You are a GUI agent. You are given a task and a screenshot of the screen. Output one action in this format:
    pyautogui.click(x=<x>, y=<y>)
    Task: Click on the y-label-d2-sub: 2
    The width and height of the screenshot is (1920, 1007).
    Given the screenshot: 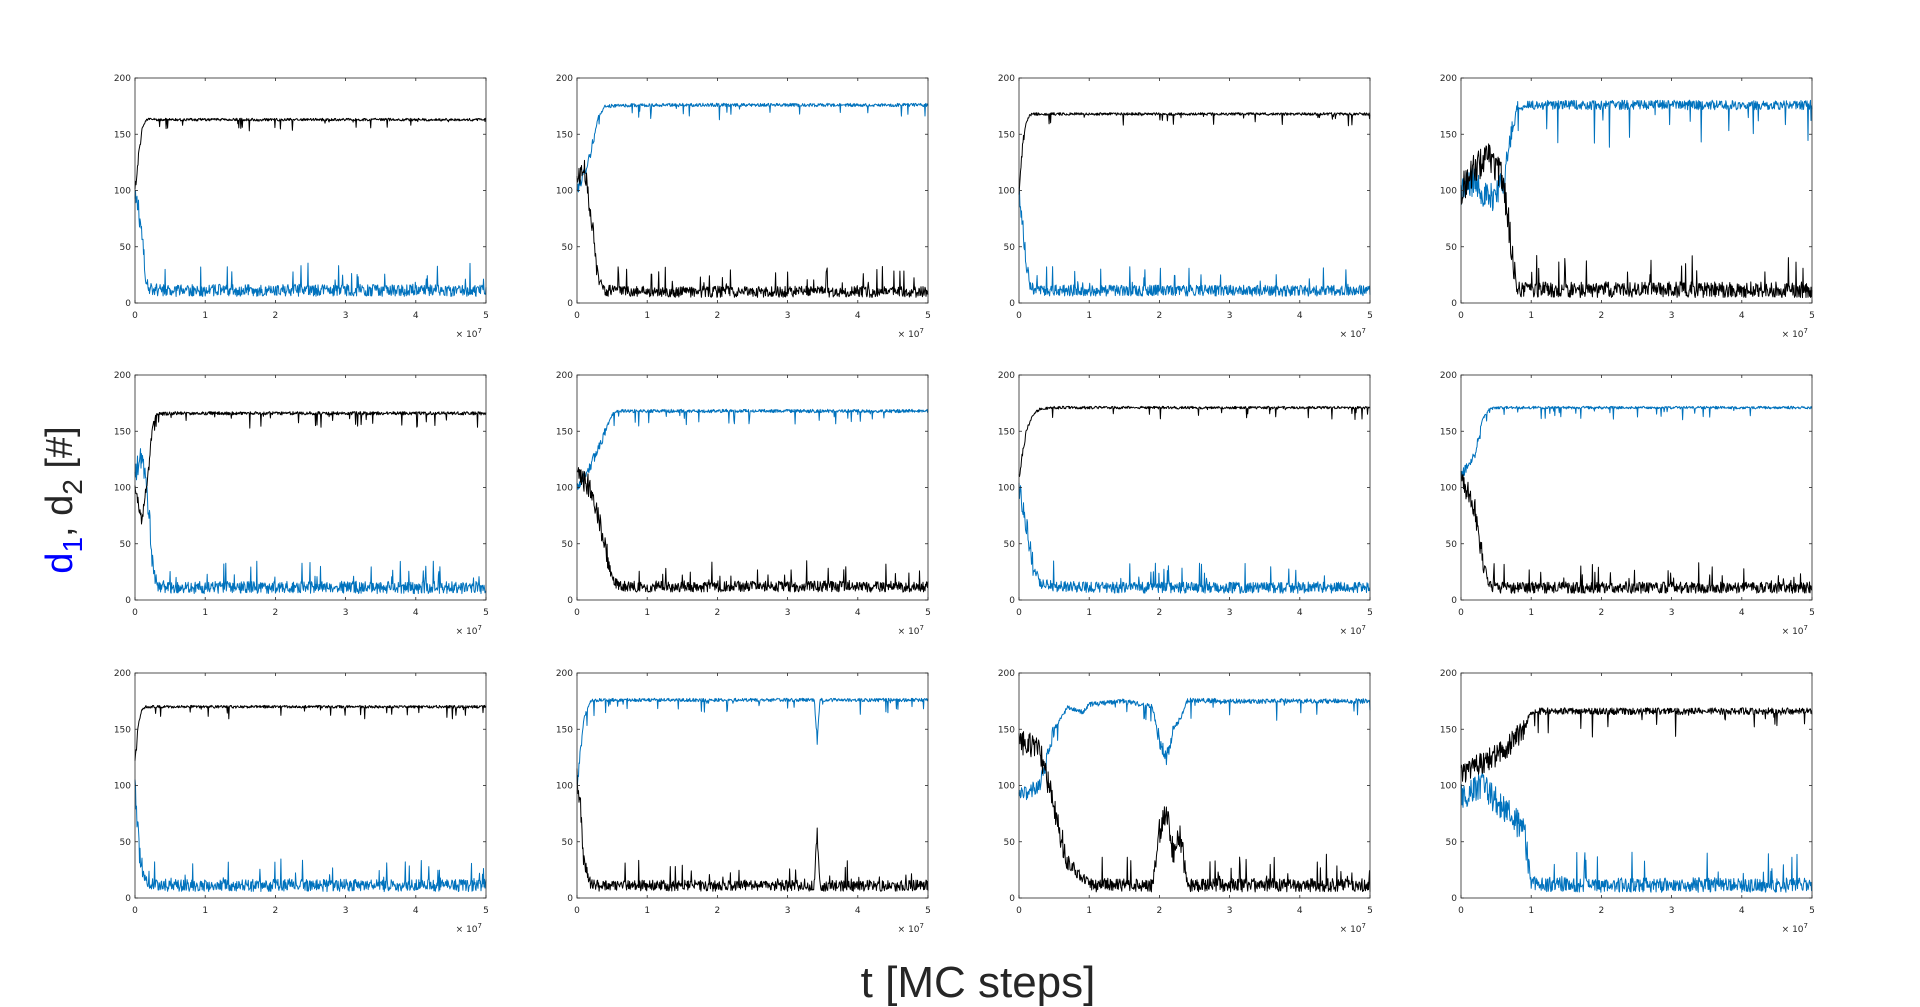 What is the action you would take?
    pyautogui.click(x=72, y=487)
    